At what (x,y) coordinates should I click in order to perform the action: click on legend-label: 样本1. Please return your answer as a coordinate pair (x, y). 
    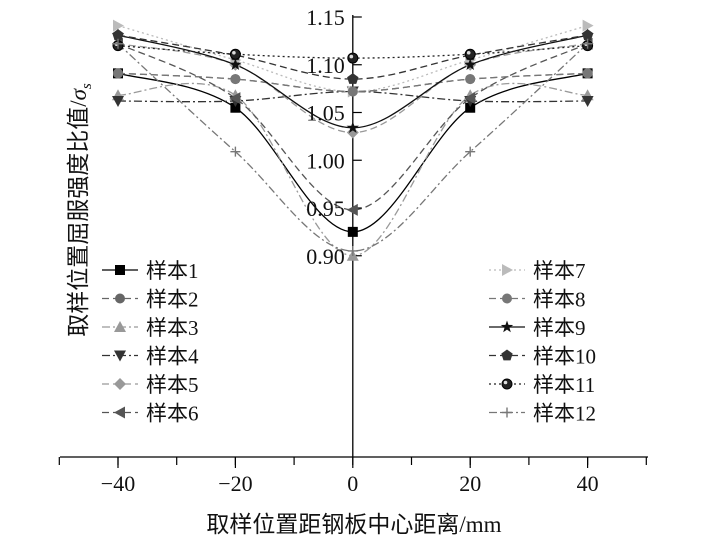
    Looking at the image, I should click on (172, 271).